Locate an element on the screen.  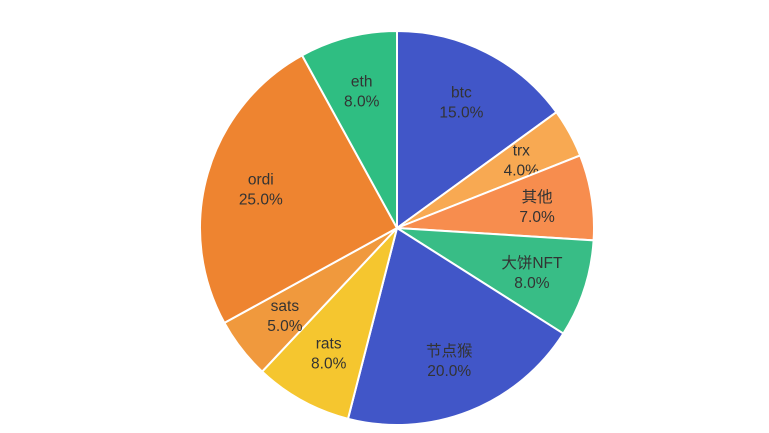
pie-slice-label-3: 大饼NFT 8.0% is located at coordinates (532, 273).